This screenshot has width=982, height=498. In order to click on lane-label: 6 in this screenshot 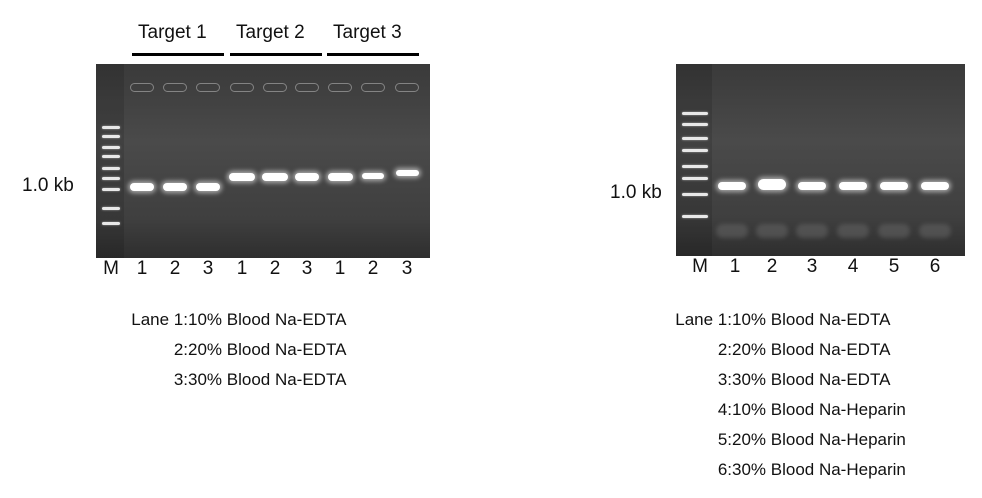, I will do `click(935, 266)`.